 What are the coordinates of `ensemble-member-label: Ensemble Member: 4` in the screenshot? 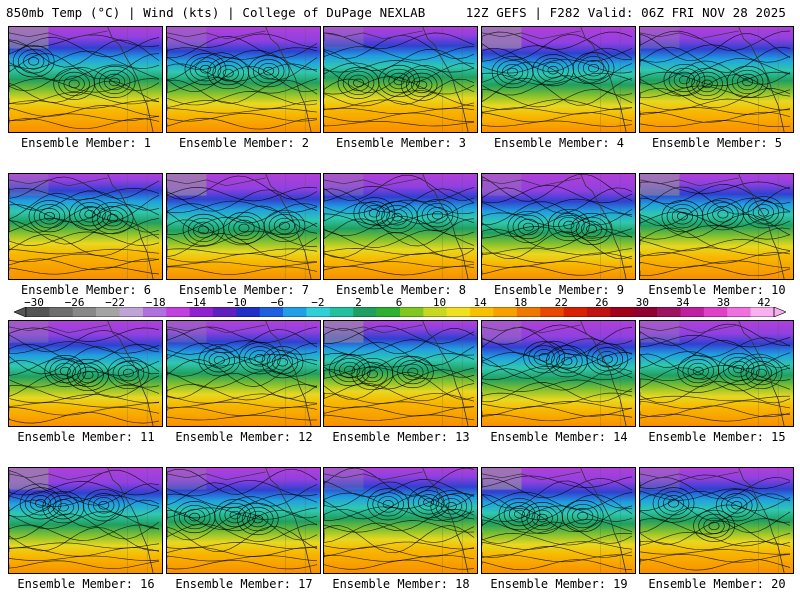 It's located at (559, 143).